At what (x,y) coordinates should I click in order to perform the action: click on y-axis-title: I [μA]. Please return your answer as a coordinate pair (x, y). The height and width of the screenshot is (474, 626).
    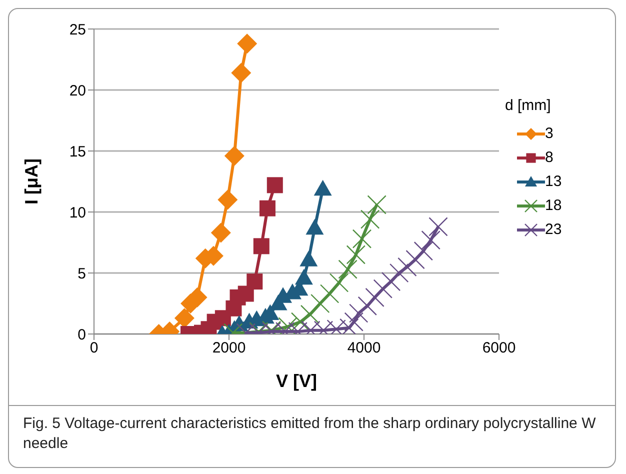
    Looking at the image, I should click on (31, 181).